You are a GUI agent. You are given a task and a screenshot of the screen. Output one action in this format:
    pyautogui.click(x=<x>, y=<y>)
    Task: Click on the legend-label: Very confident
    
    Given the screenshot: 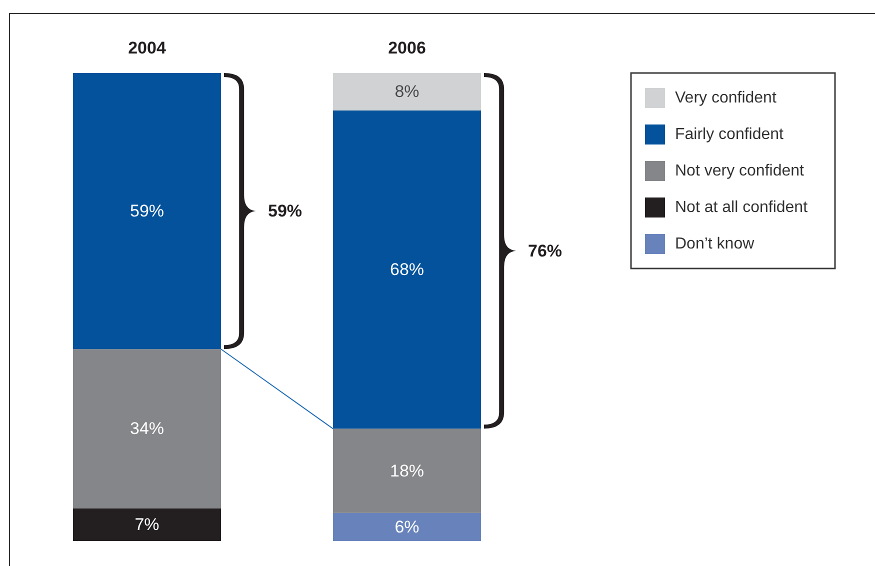 What is the action you would take?
    pyautogui.click(x=726, y=98)
    